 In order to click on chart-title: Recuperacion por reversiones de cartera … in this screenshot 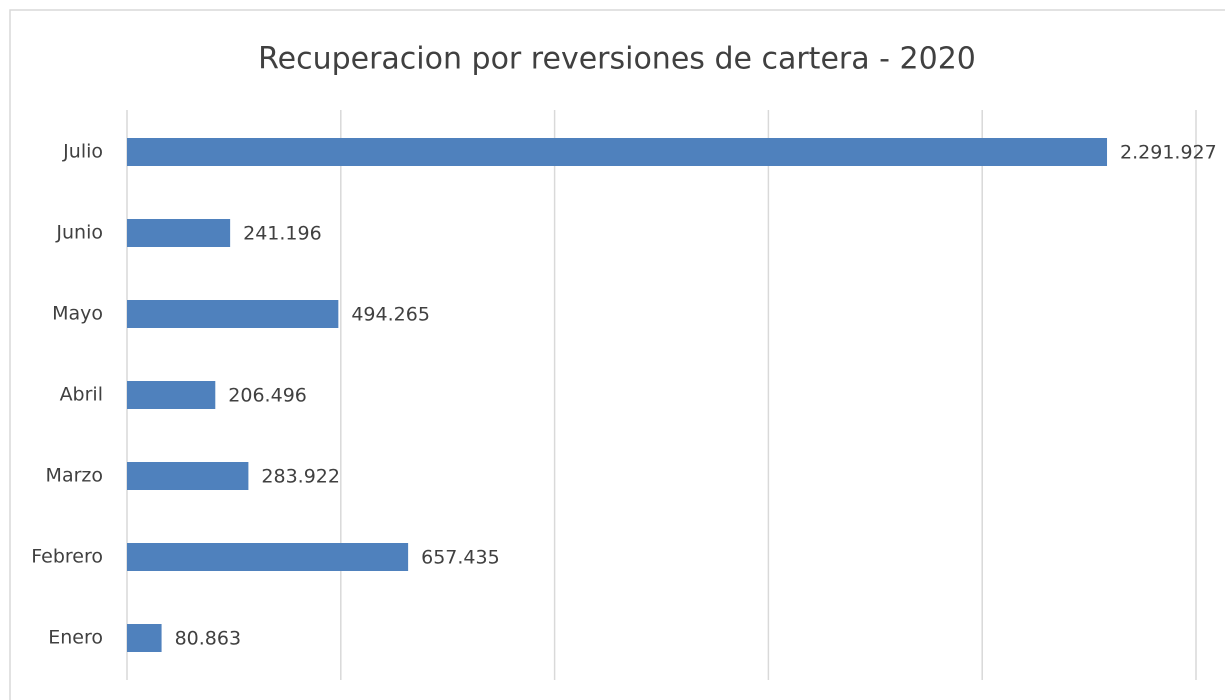, I will do `click(617, 59)`.